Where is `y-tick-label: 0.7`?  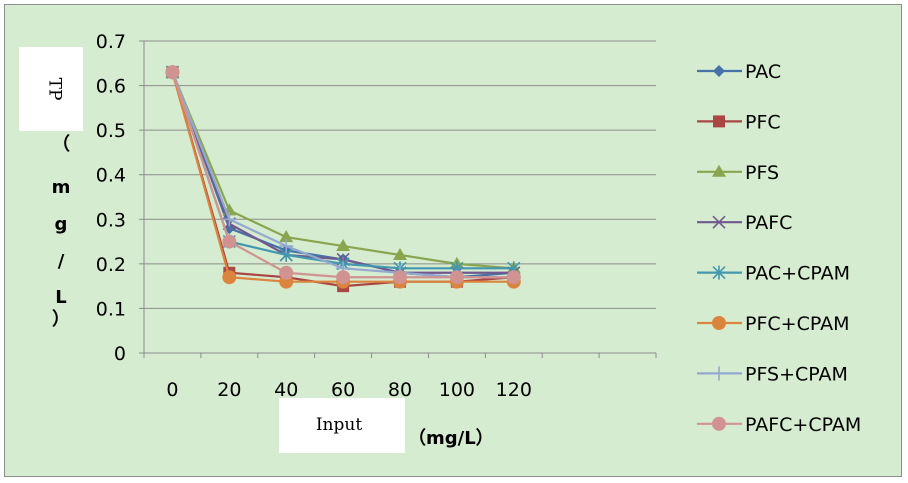 y-tick-label: 0.7 is located at coordinates (111, 42).